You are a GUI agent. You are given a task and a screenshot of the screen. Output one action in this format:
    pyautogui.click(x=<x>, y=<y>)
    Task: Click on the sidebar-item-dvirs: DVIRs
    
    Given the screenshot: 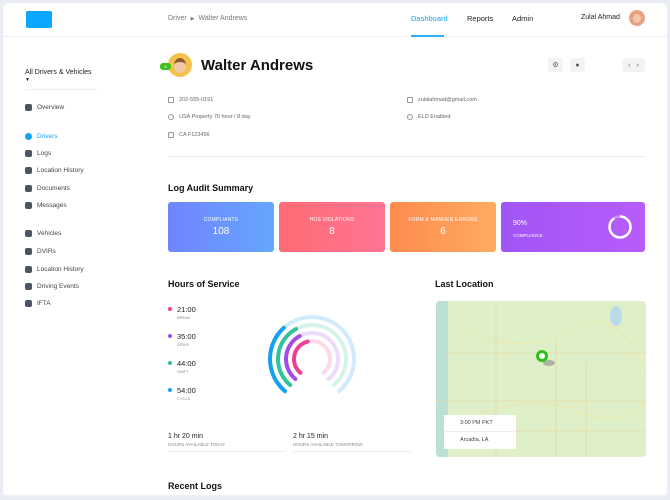 What is the action you would take?
    pyautogui.click(x=40, y=251)
    